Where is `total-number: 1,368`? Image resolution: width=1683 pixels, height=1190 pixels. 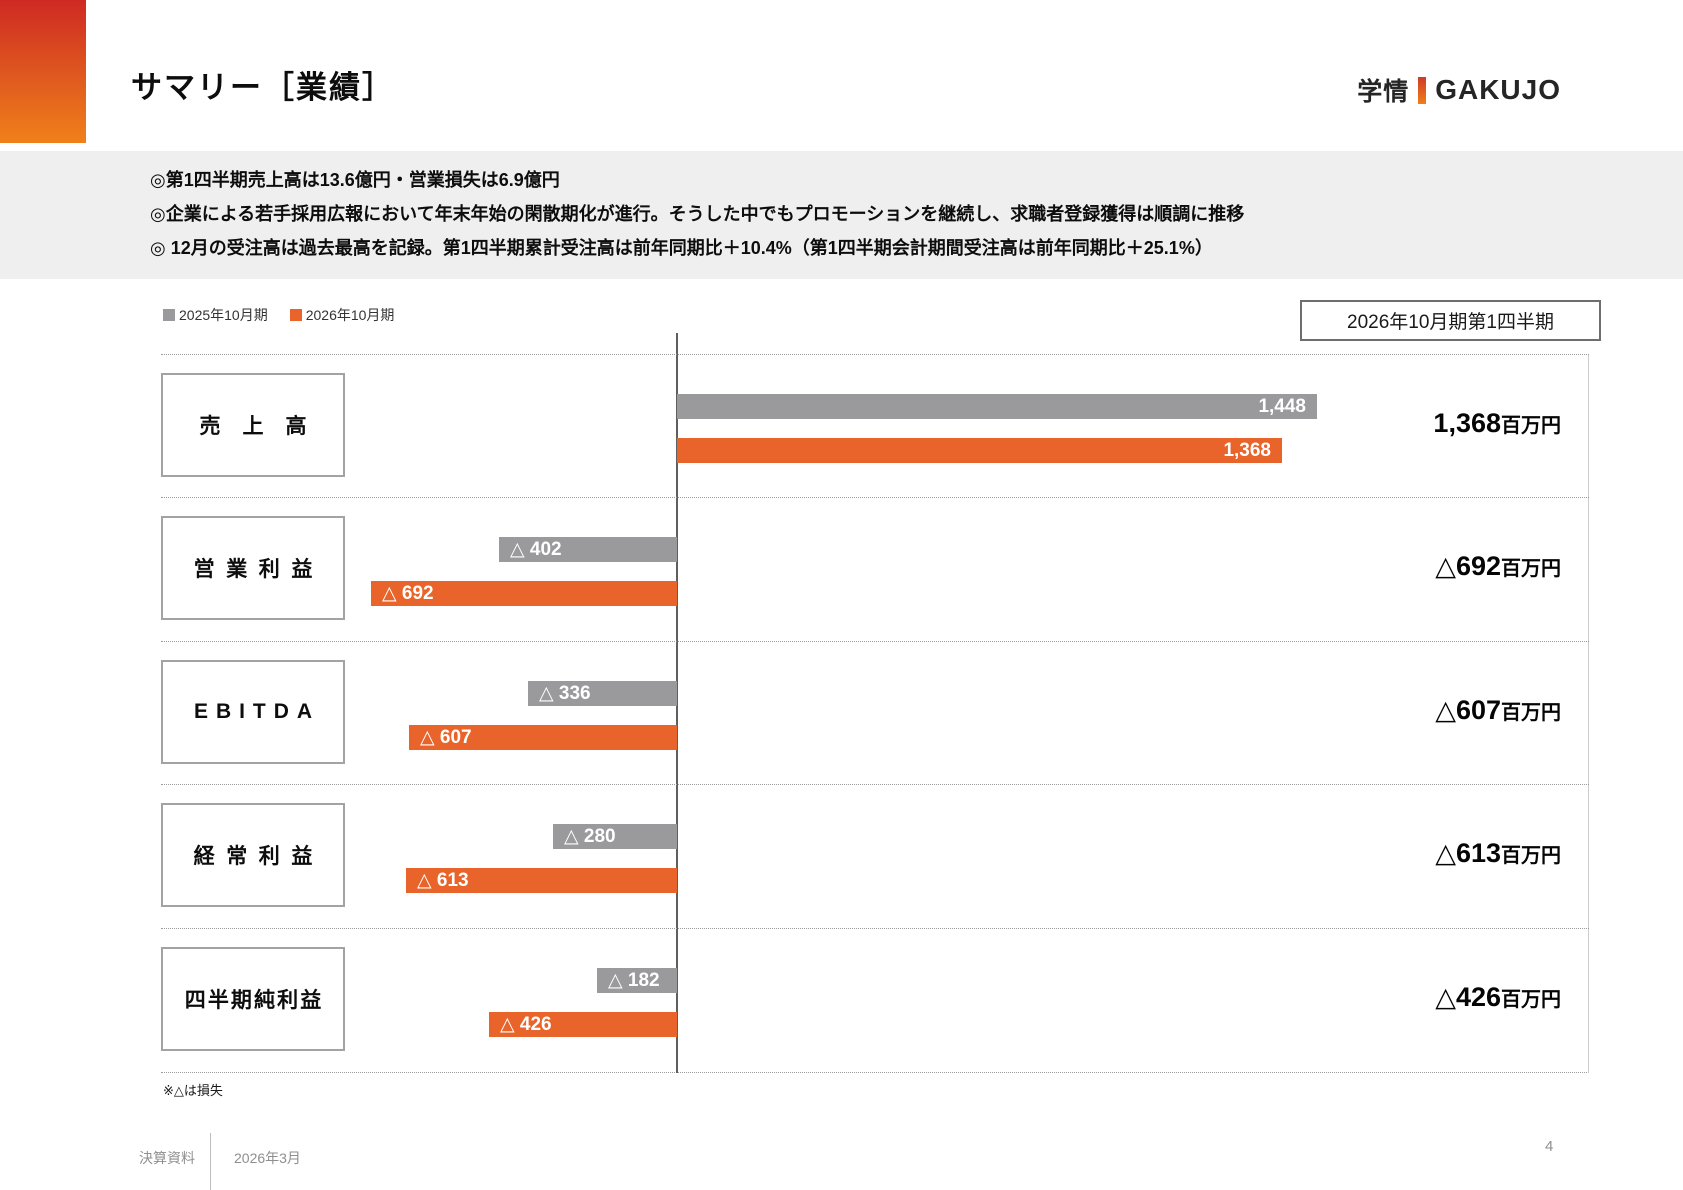 total-number: 1,368 is located at coordinates (1467, 423).